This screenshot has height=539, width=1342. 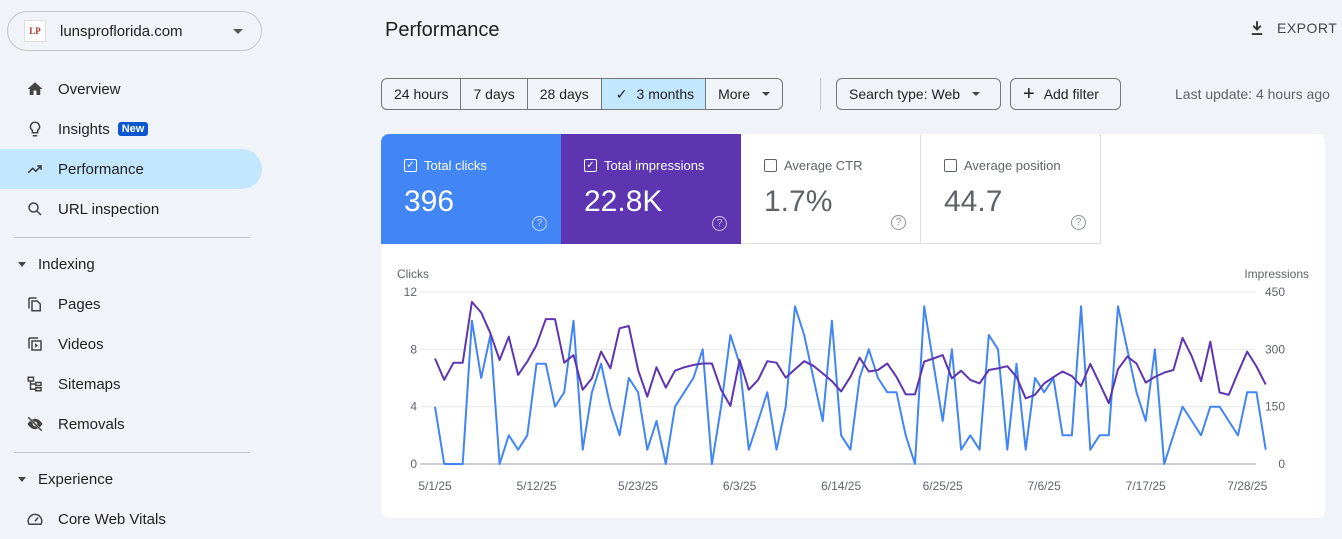 I want to click on x-tick-label: 5/12/25, so click(x=537, y=486).